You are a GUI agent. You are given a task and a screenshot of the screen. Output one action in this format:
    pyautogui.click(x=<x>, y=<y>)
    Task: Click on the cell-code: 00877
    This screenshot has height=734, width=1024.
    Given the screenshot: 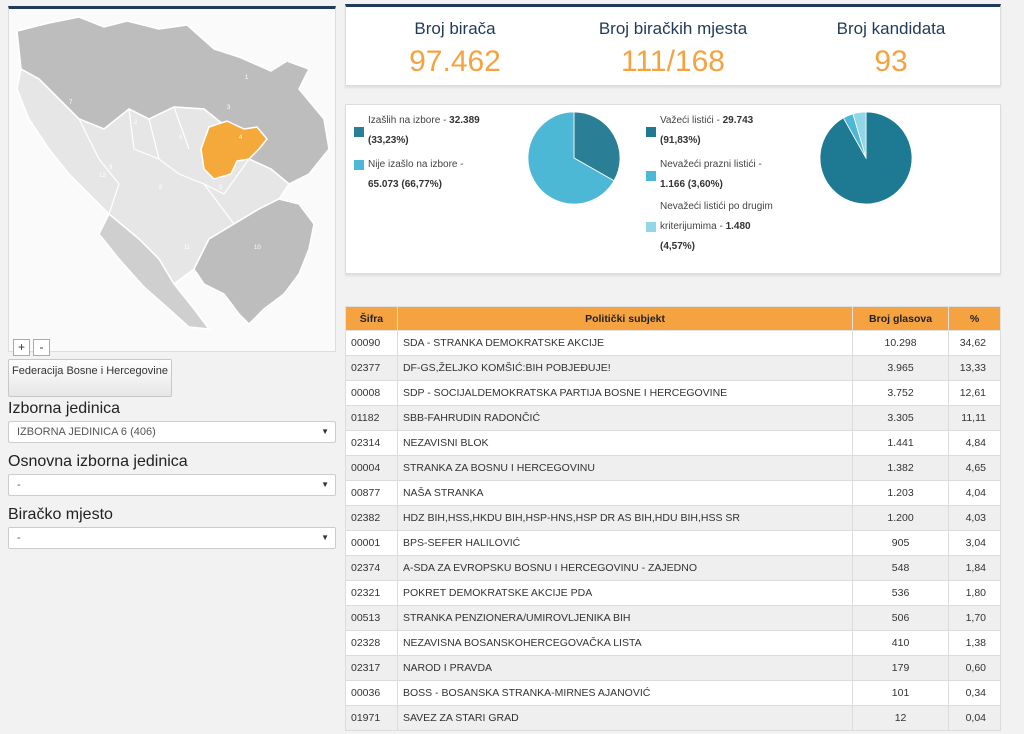 What is the action you would take?
    pyautogui.click(x=371, y=493)
    